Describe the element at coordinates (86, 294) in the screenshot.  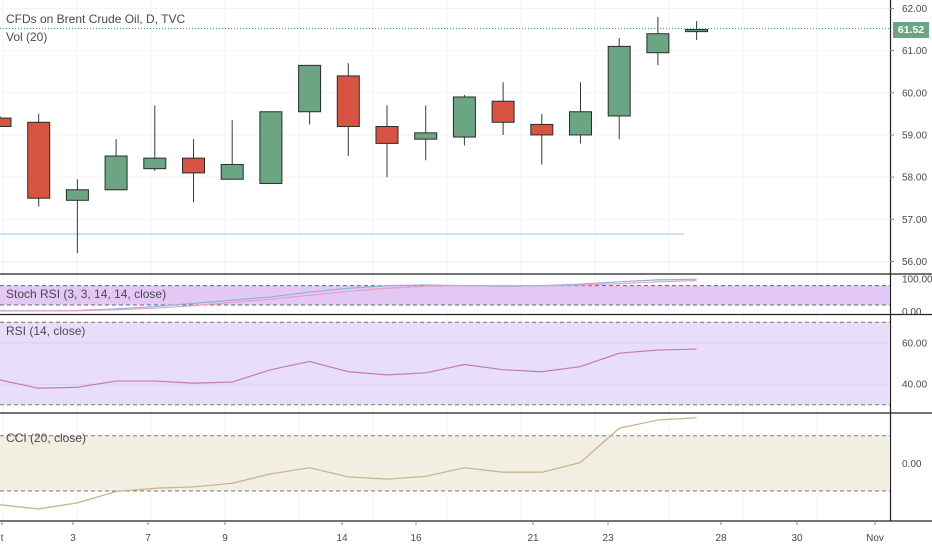
I see `stoch-rsi-label: Stoch RSI (3, 3, 14, 14, close)` at that location.